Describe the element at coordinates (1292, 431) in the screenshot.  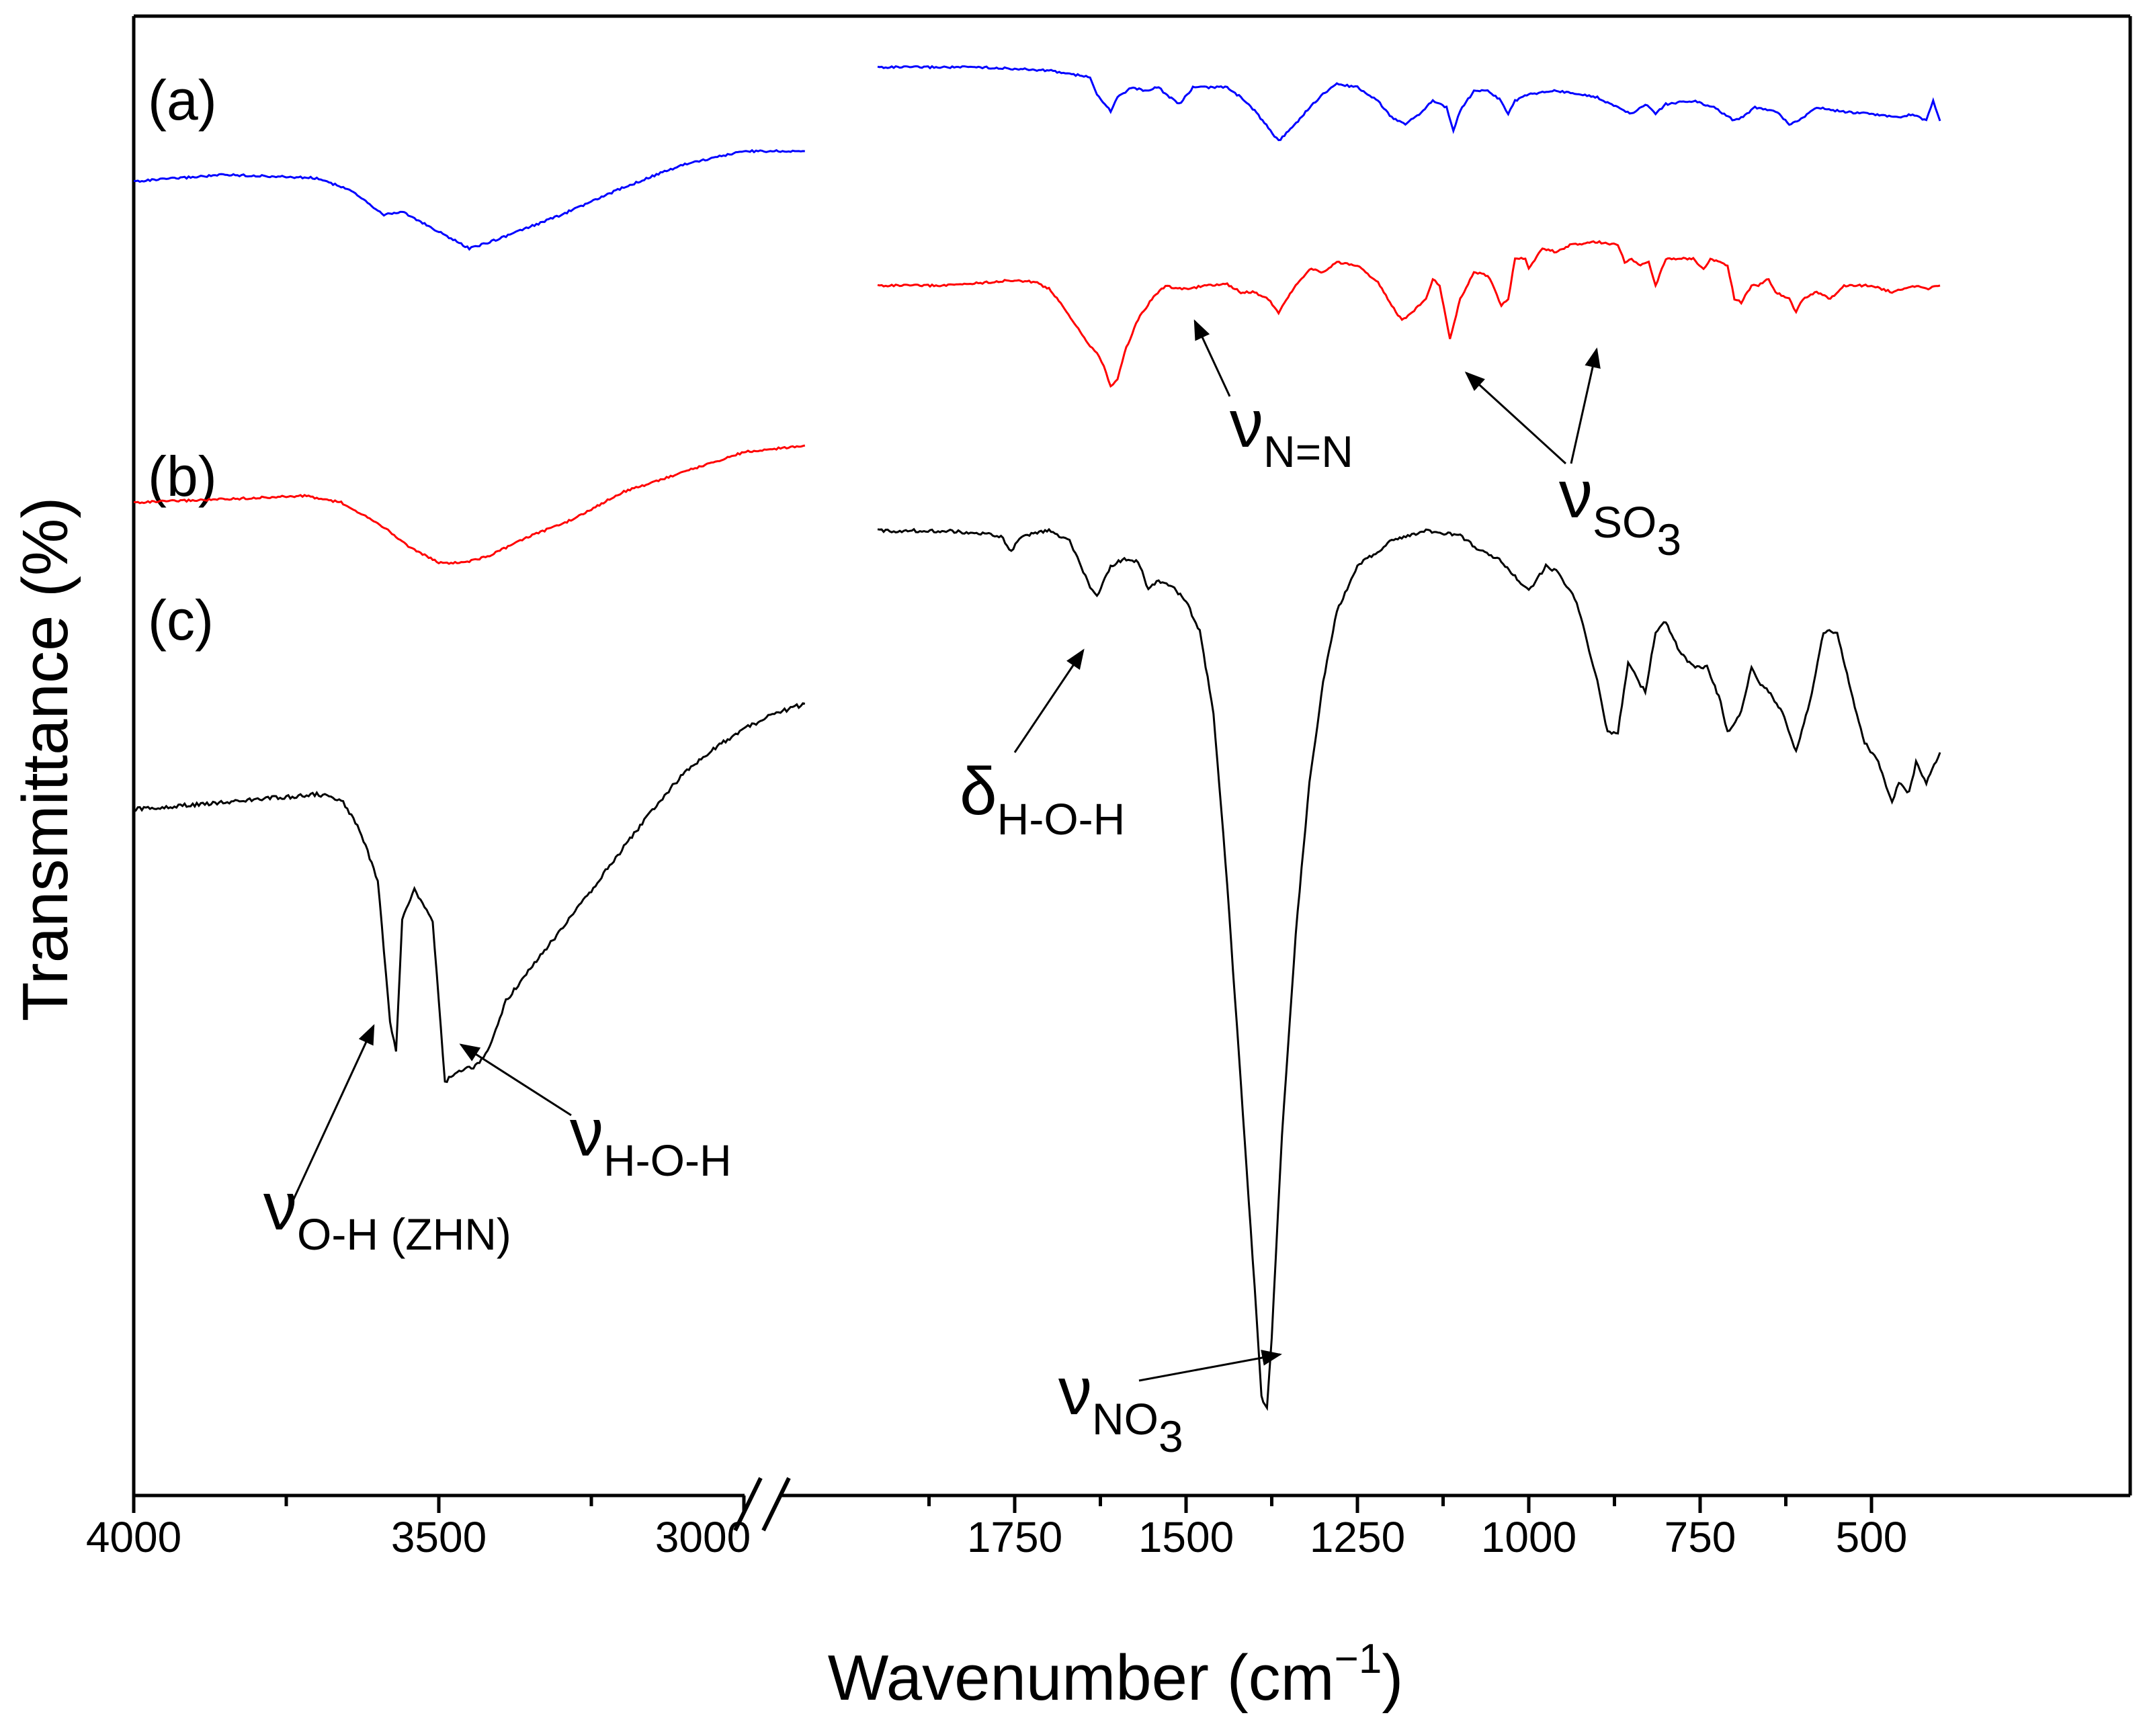
I see `annotation-nn: νN=N` at that location.